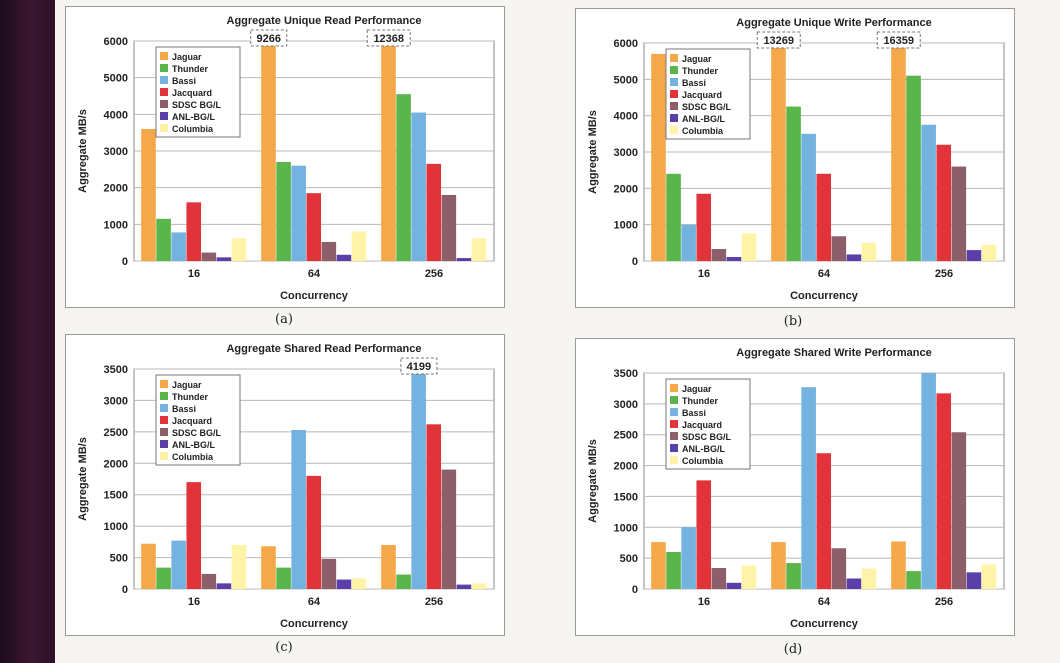 Image resolution: width=1060 pixels, height=663 pixels. What do you see at coordinates (116, 189) in the screenshot?
I see `y-tick-label: 2000` at bounding box center [116, 189].